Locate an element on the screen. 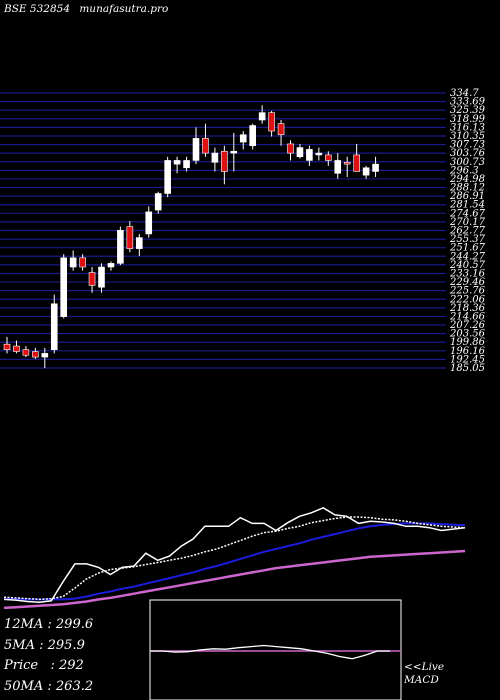  stat-label: Price is located at coordinates (21, 665).